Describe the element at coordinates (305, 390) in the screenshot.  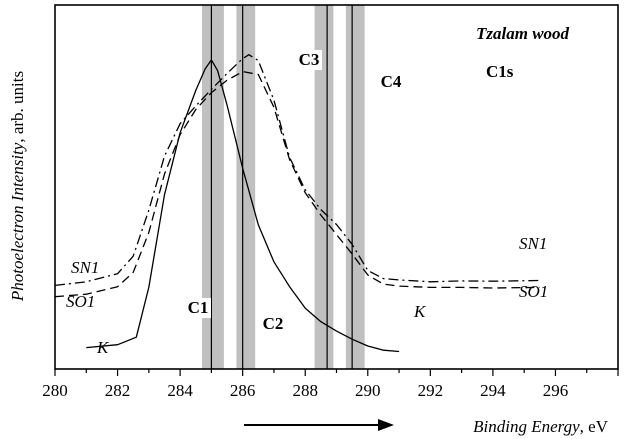
I see `x-tick-label: 288` at that location.